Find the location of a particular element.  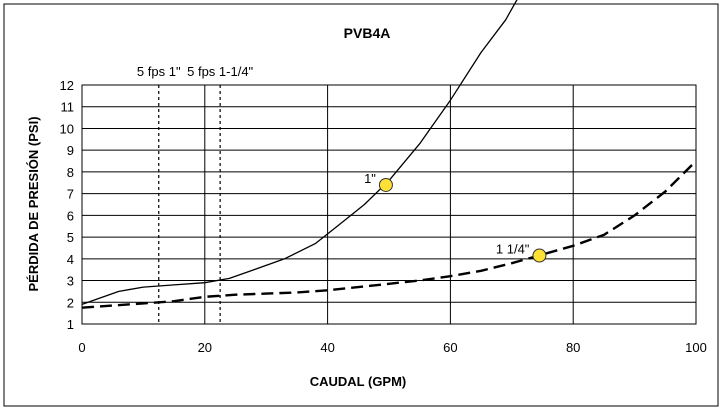

x-tick-label: 60 is located at coordinates (450, 347).